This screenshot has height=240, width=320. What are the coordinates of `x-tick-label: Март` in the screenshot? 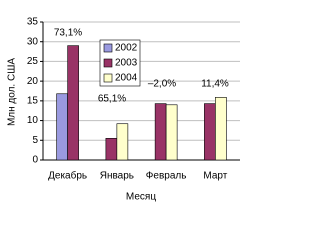 It's located at (215, 176).